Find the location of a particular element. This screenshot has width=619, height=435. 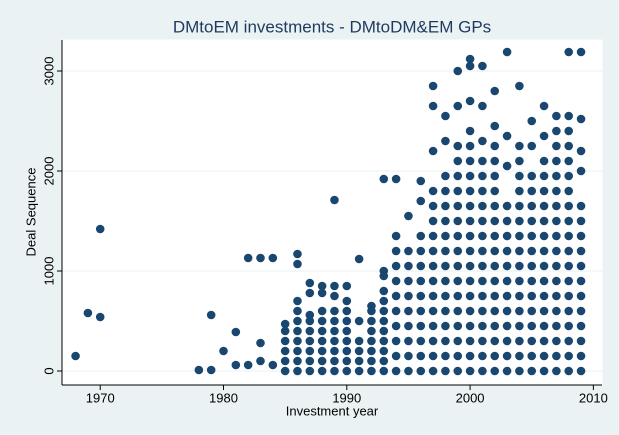

x-tick-label: 2000 is located at coordinates (470, 397).